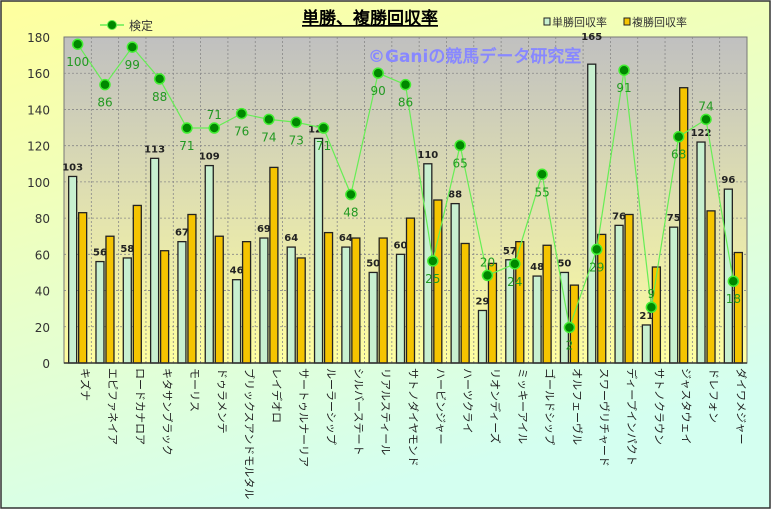 The width and height of the screenshot is (771, 509). What do you see at coordinates (733, 299) in the screenshot?
I see `kentei-value-label: 18` at bounding box center [733, 299].